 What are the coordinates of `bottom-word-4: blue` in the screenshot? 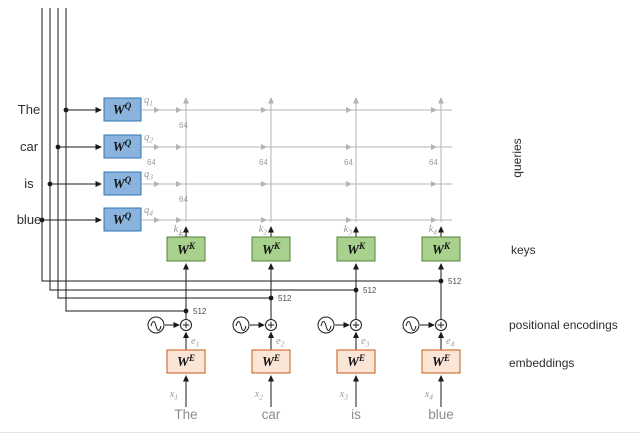 It's located at (441, 414).